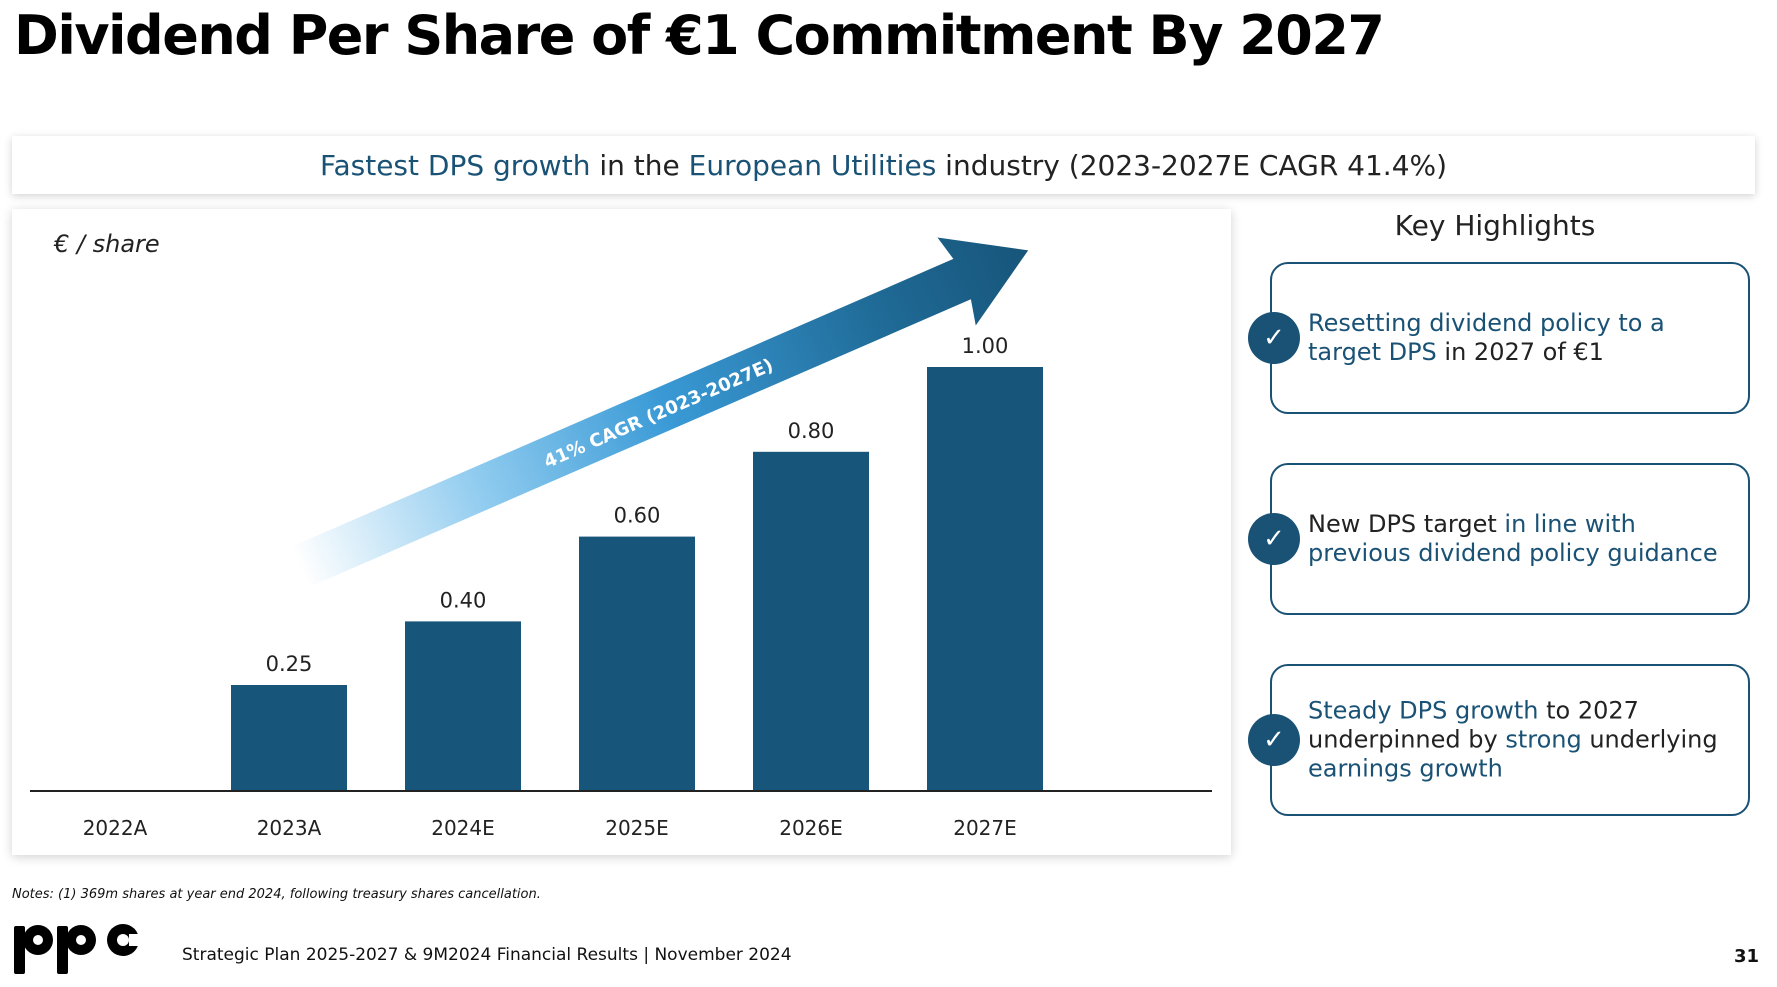 This screenshot has width=1777, height=987. Describe the element at coordinates (812, 165) in the screenshot. I see `banner-highlight-2: European Utilities` at that location.